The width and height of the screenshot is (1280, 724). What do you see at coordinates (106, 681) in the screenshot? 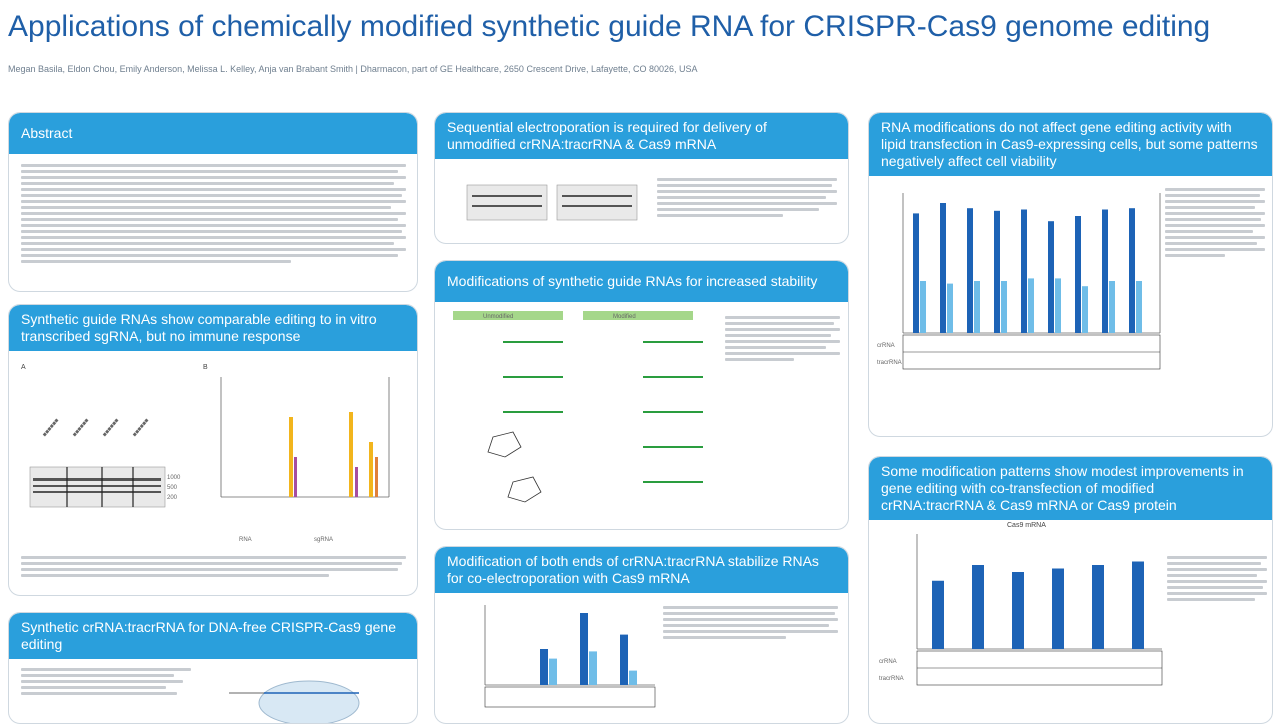
I see `dna-free-body` at bounding box center [106, 681].